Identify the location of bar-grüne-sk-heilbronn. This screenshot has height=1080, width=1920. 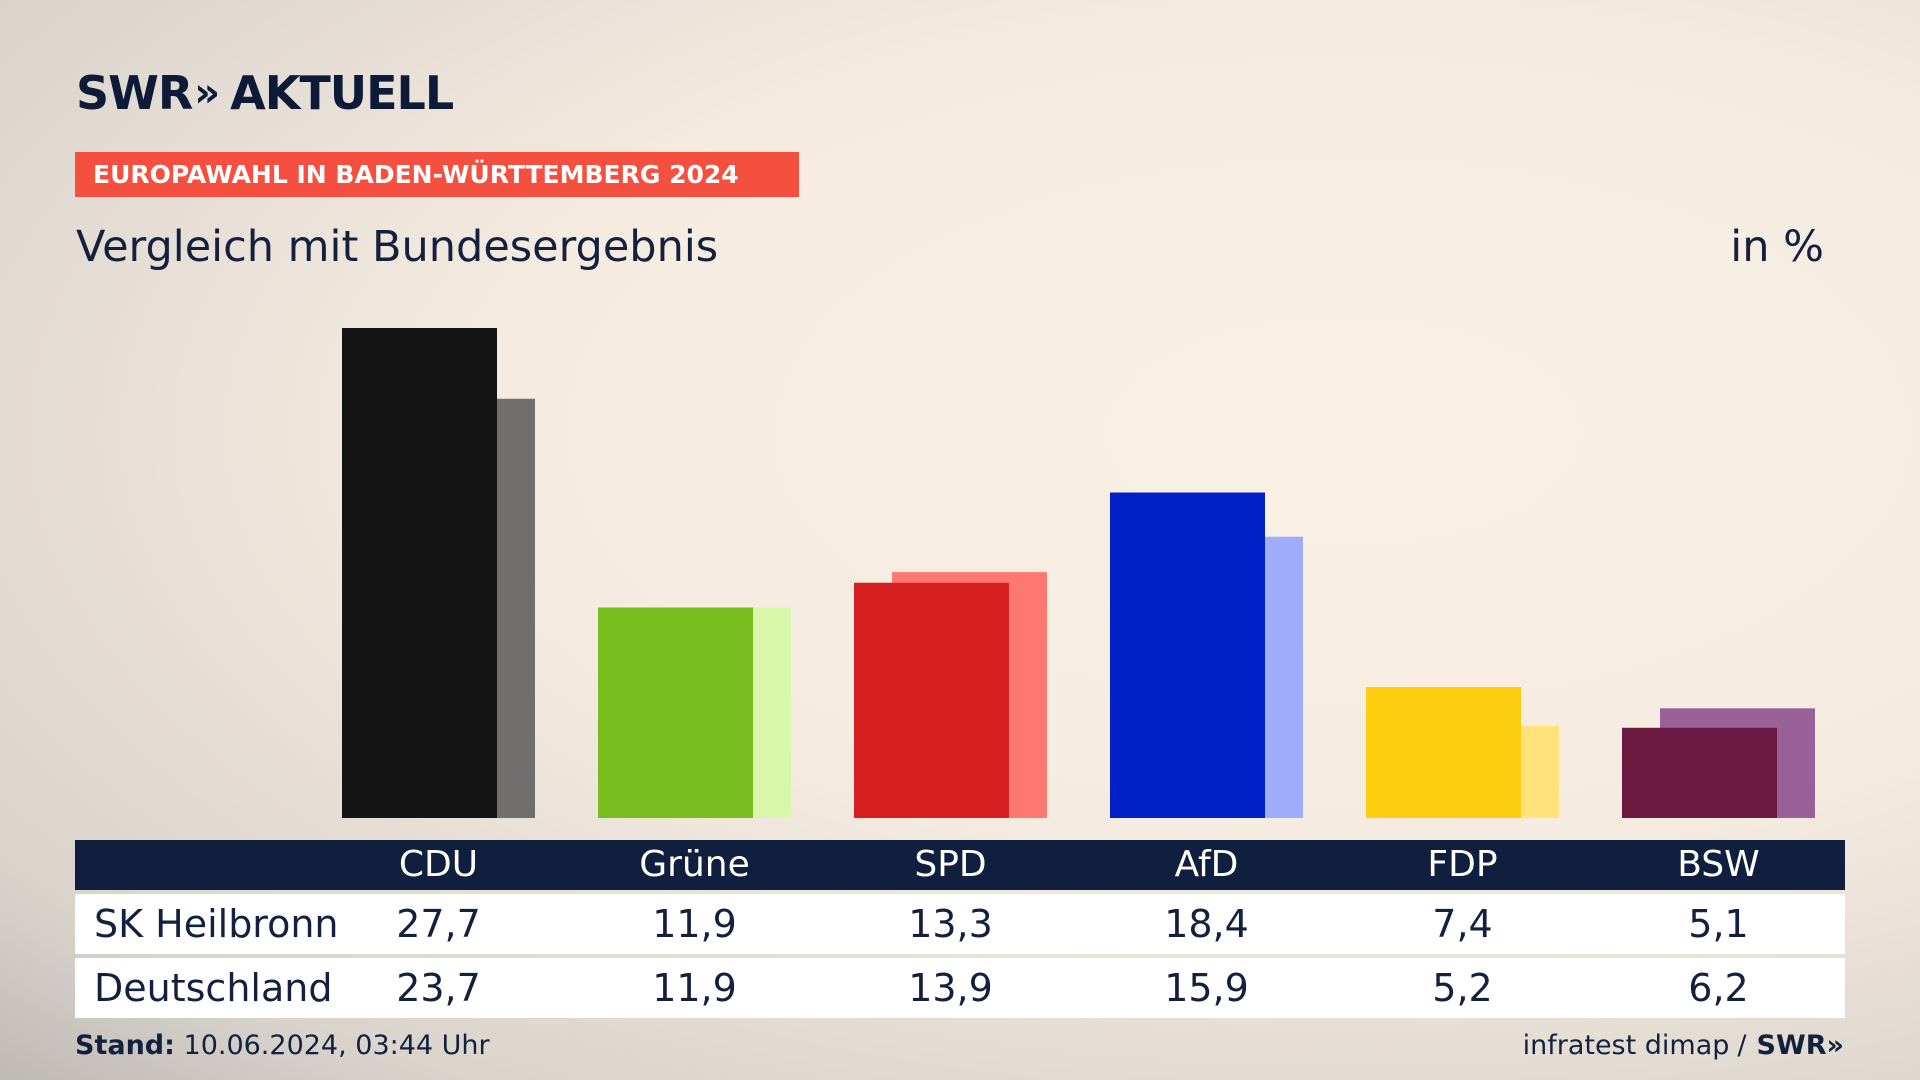
(675, 712).